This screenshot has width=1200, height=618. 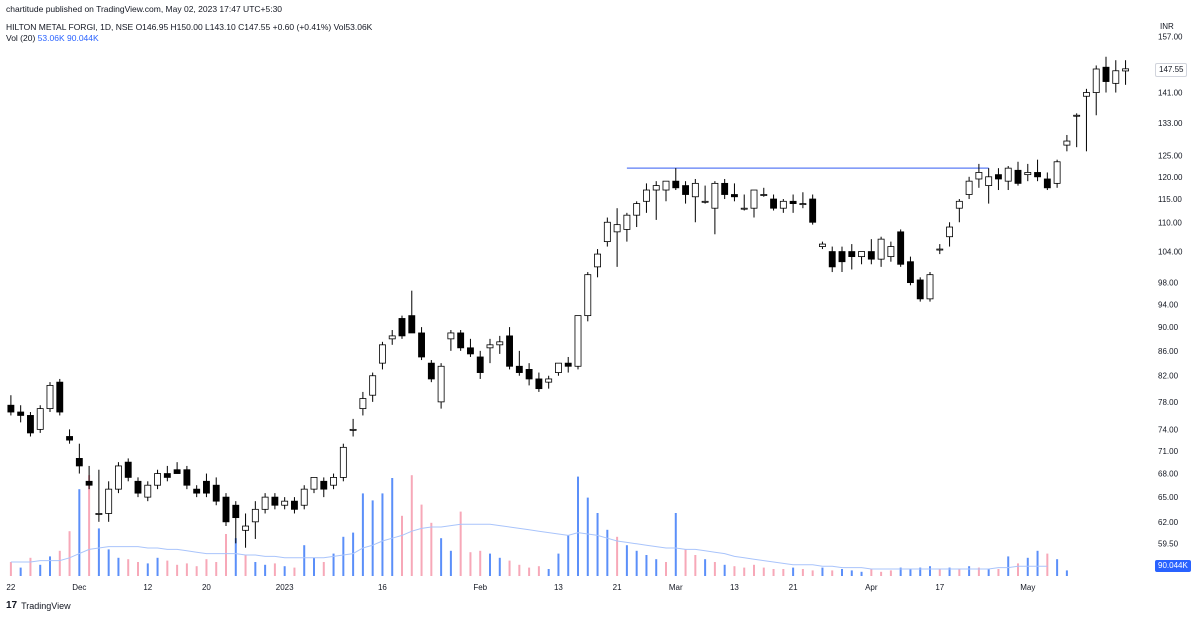 I want to click on tradingview-brand-text: TradingView, so click(x=46, y=605).